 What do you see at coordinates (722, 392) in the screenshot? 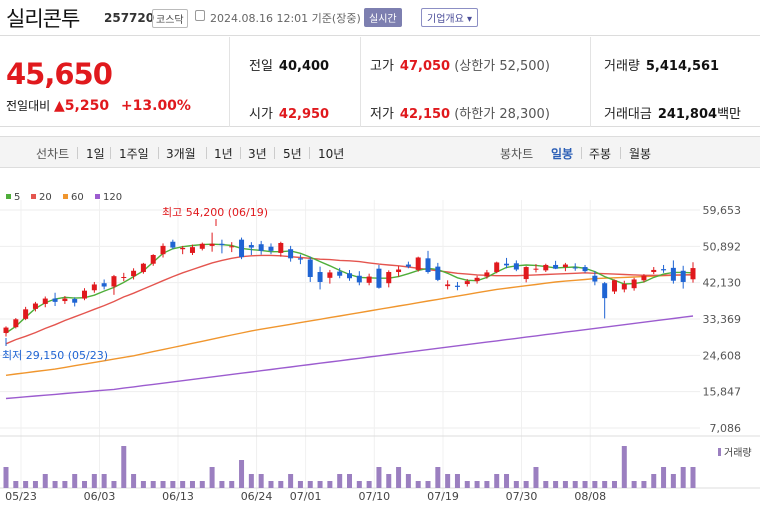
I see `y-tick-label: 15,847` at bounding box center [722, 392].